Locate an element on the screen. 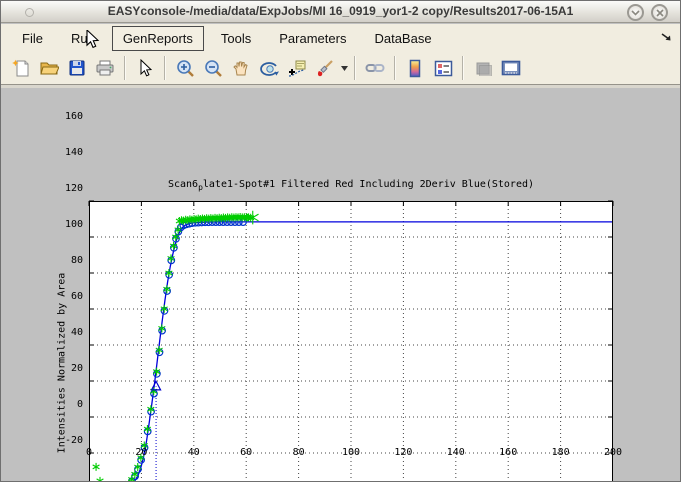 The image size is (681, 482). chevron-down-icon is located at coordinates (635, 12).